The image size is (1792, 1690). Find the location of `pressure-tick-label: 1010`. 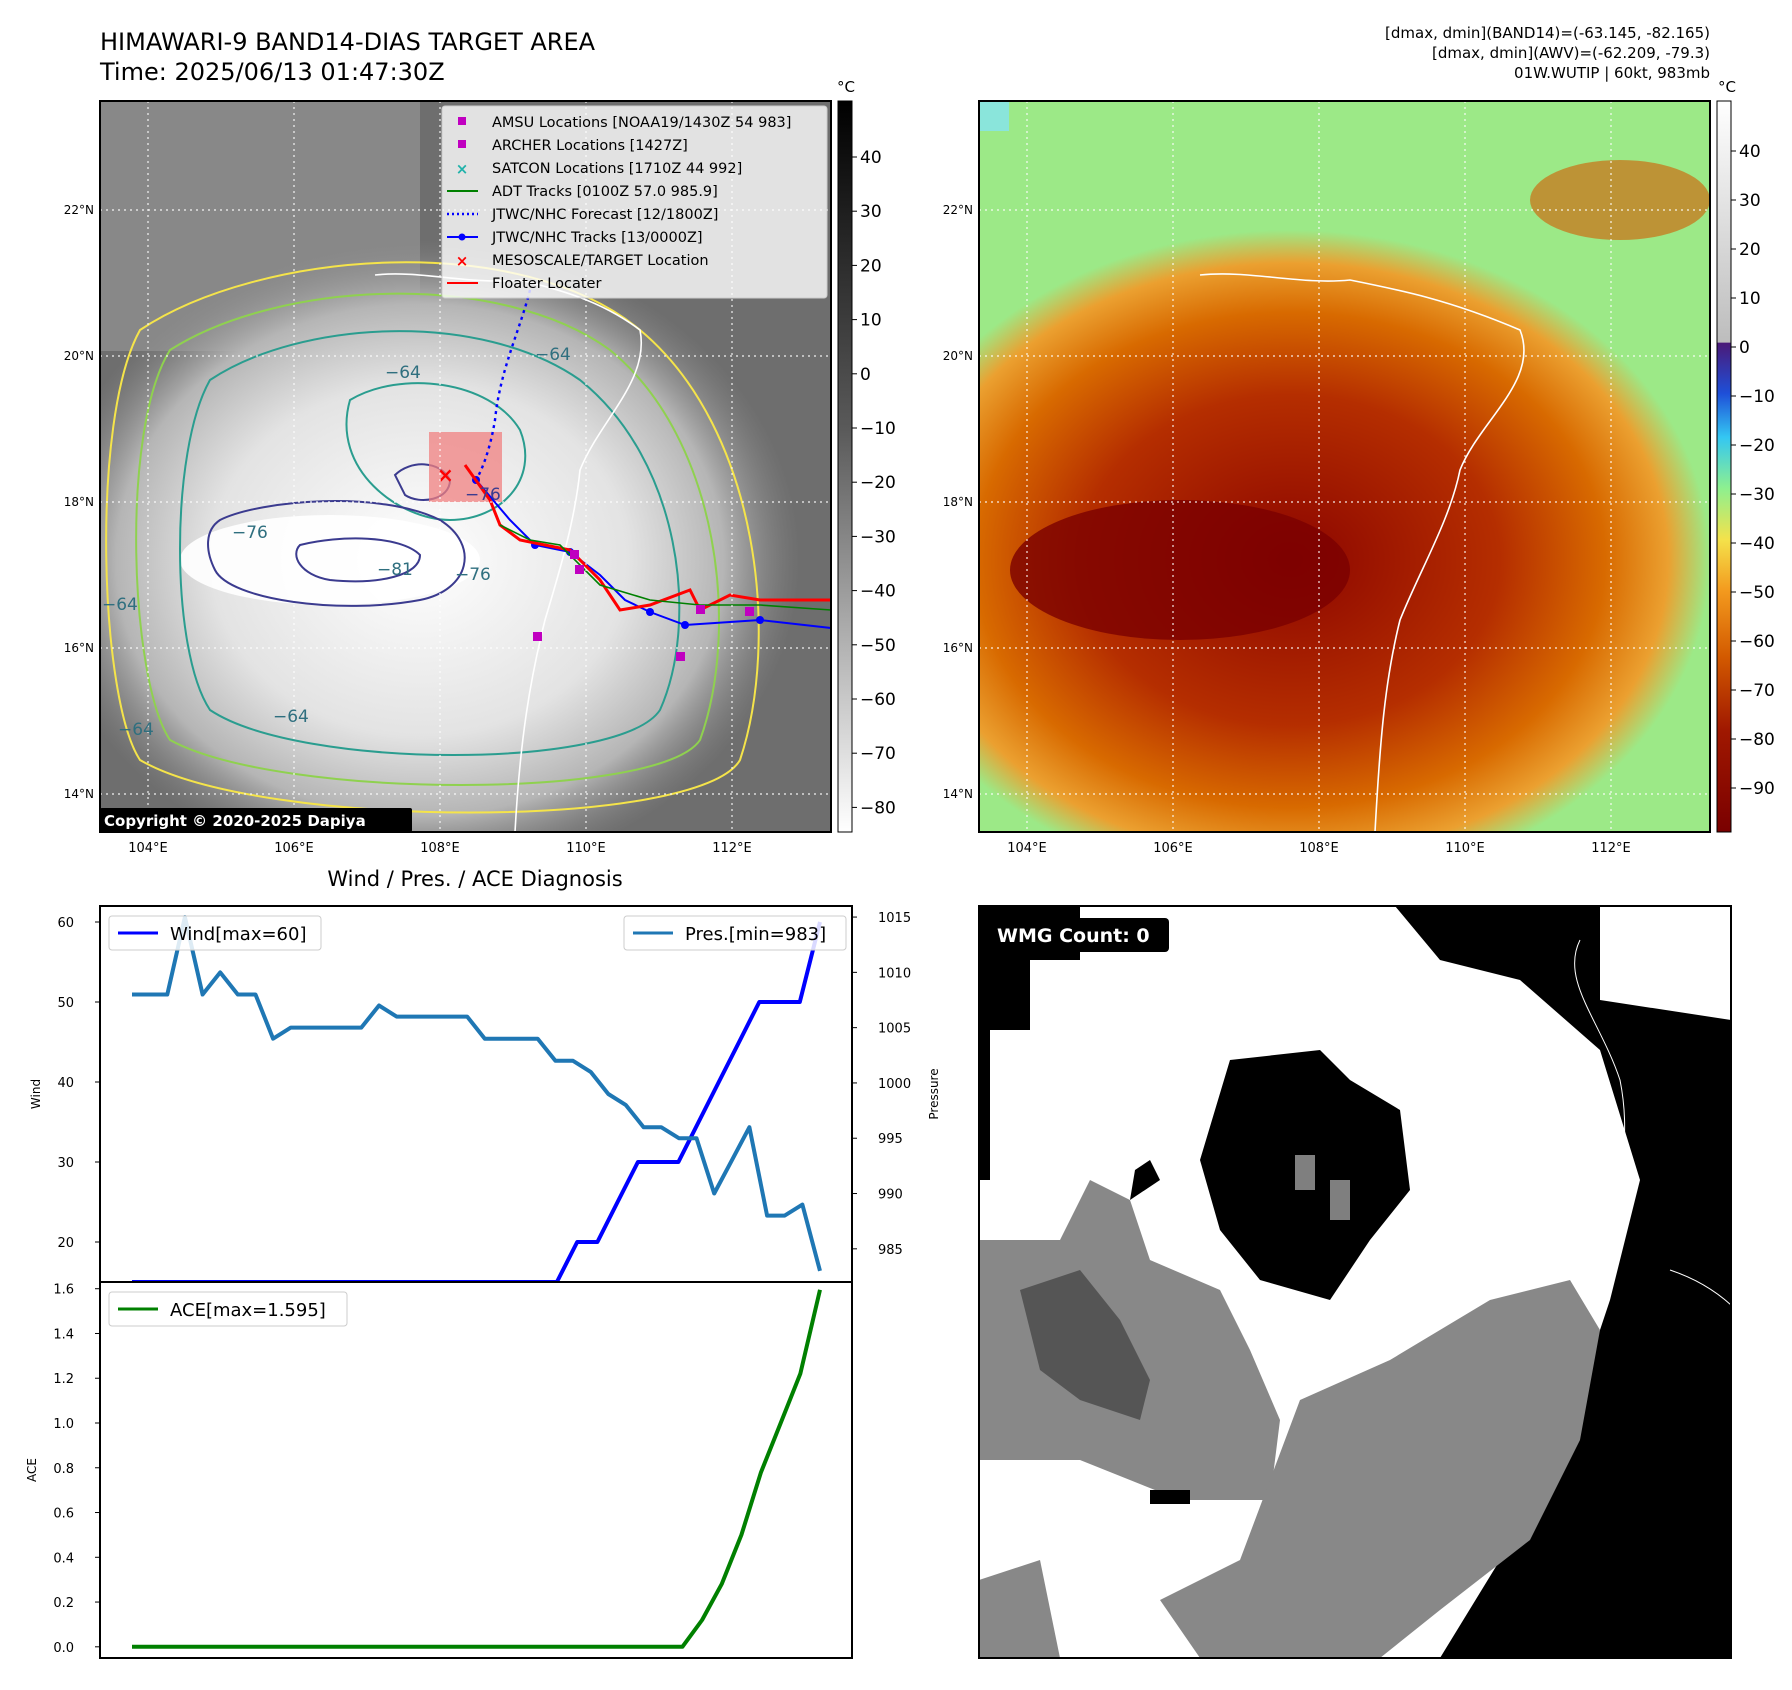

pressure-tick-label: 1010 is located at coordinates (894, 973).